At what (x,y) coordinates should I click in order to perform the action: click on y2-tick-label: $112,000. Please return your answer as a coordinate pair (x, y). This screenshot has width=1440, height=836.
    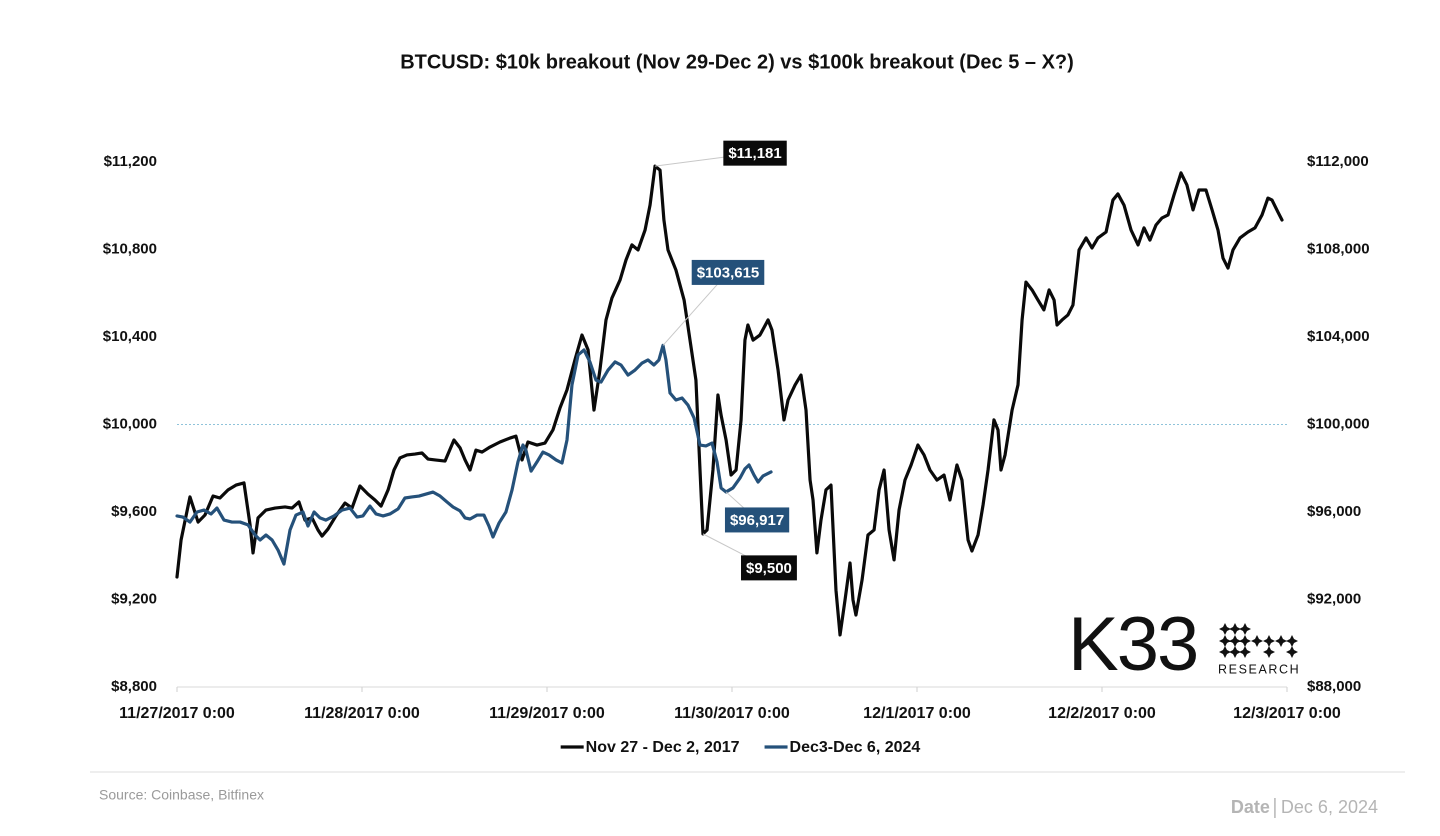
    Looking at the image, I should click on (1338, 161).